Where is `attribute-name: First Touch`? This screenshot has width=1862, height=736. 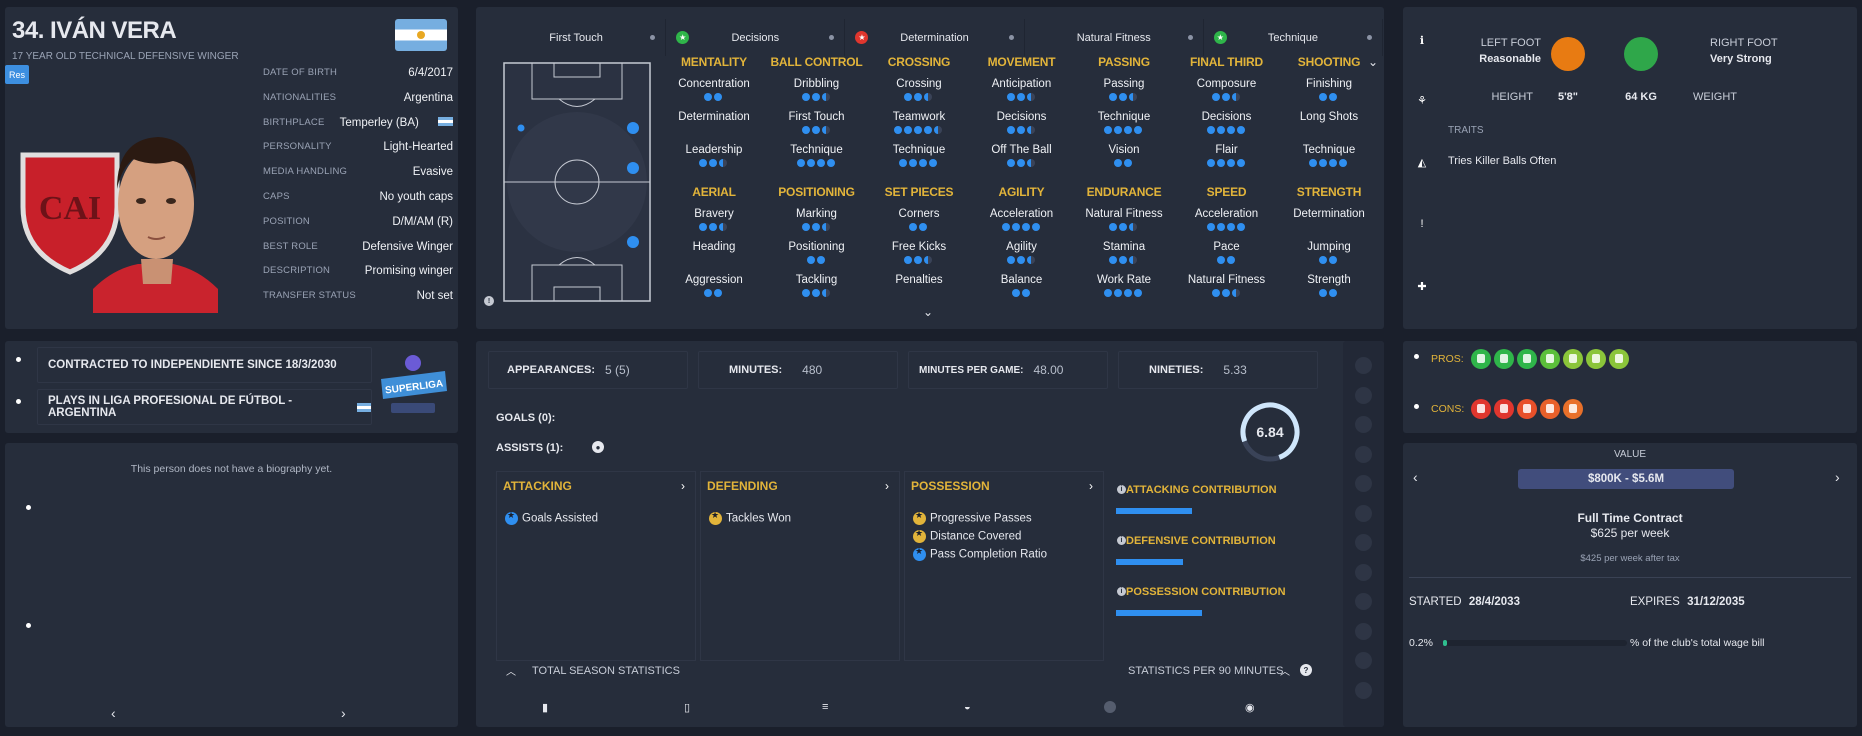 attribute-name: First Touch is located at coordinates (816, 117).